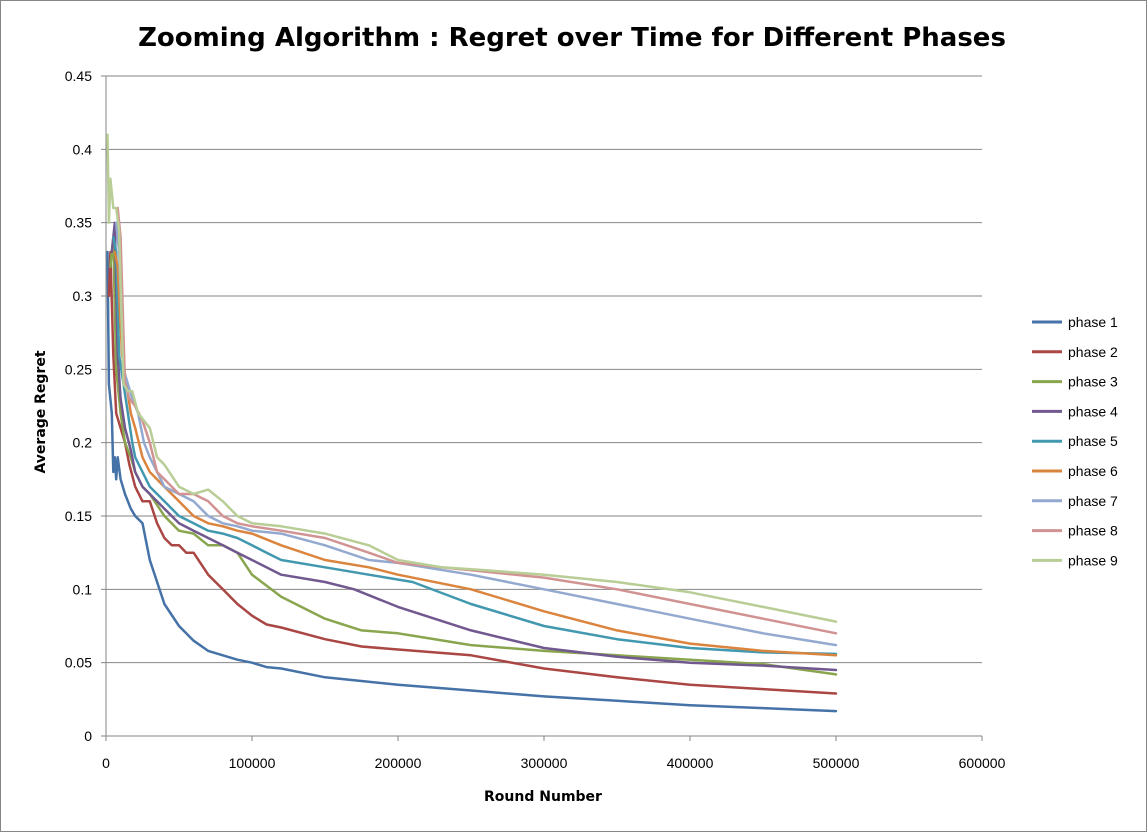 The width and height of the screenshot is (1147, 832). I want to click on x-tick-label: 200000, so click(398, 763).